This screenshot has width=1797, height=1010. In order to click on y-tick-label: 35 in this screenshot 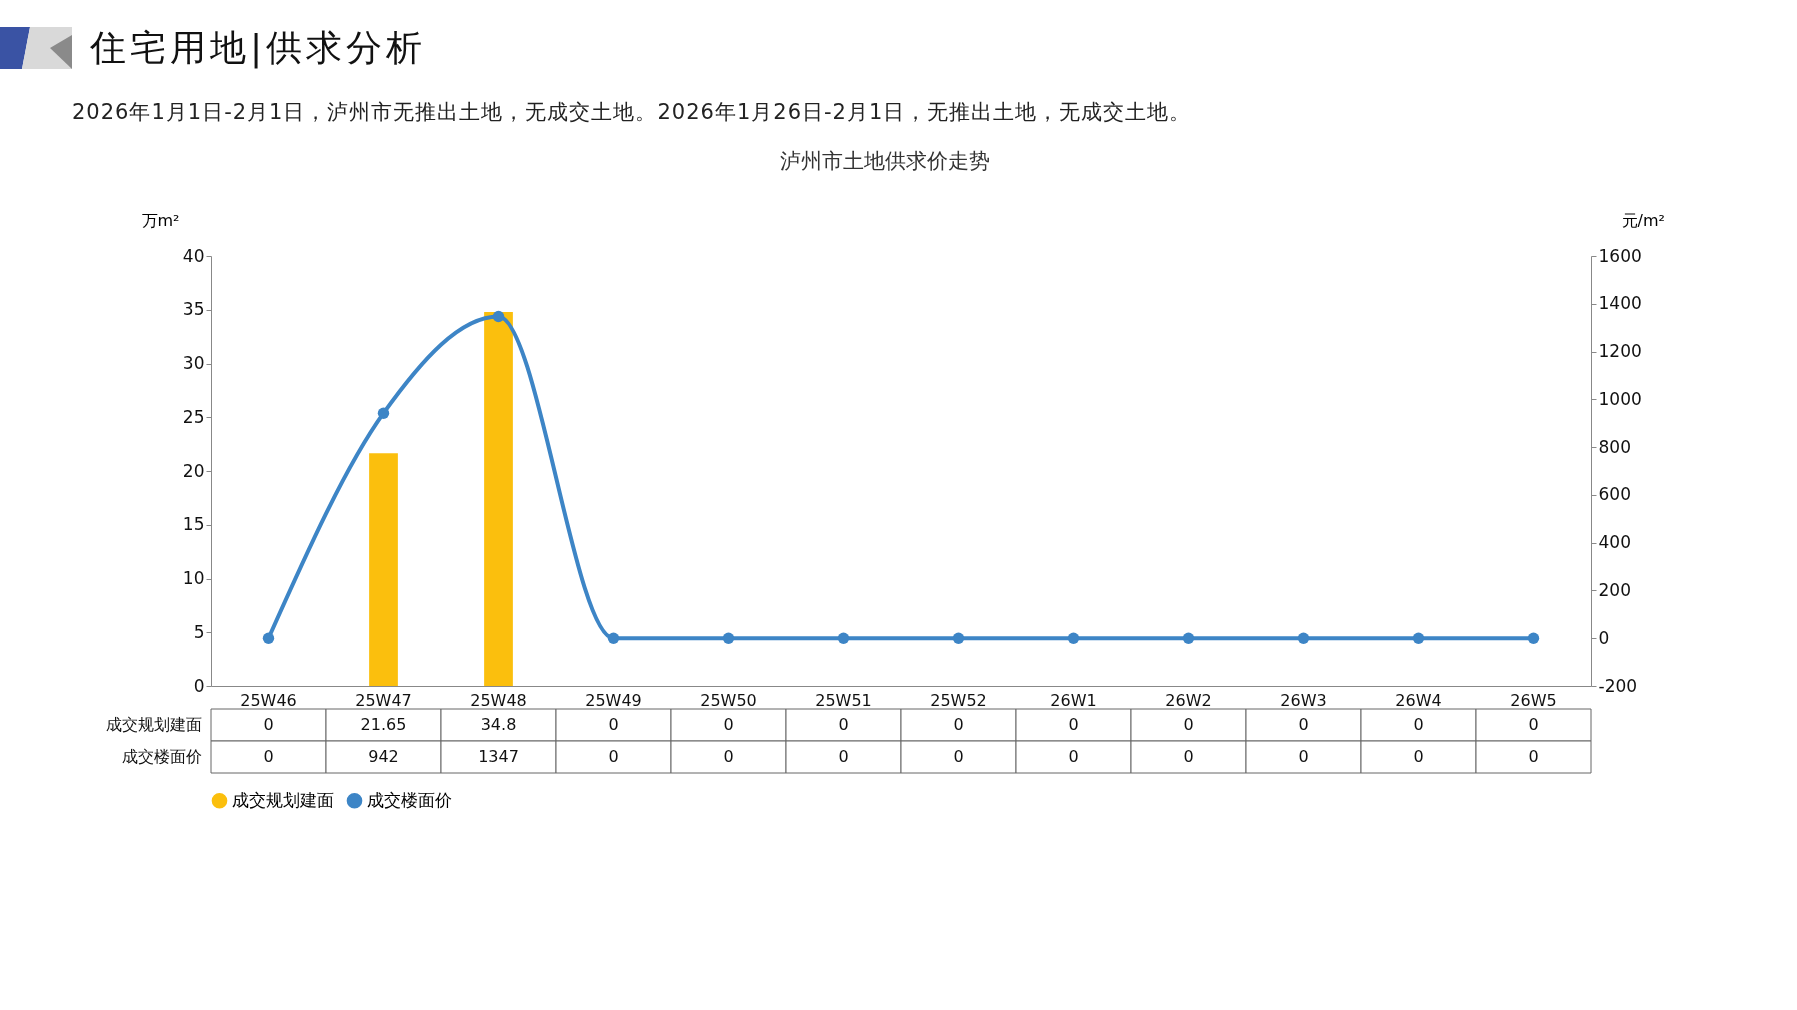, I will do `click(193, 309)`.